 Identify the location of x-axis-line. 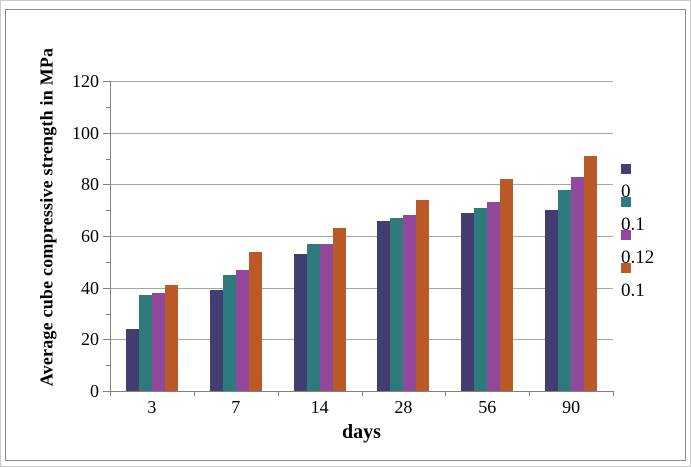
(362, 391).